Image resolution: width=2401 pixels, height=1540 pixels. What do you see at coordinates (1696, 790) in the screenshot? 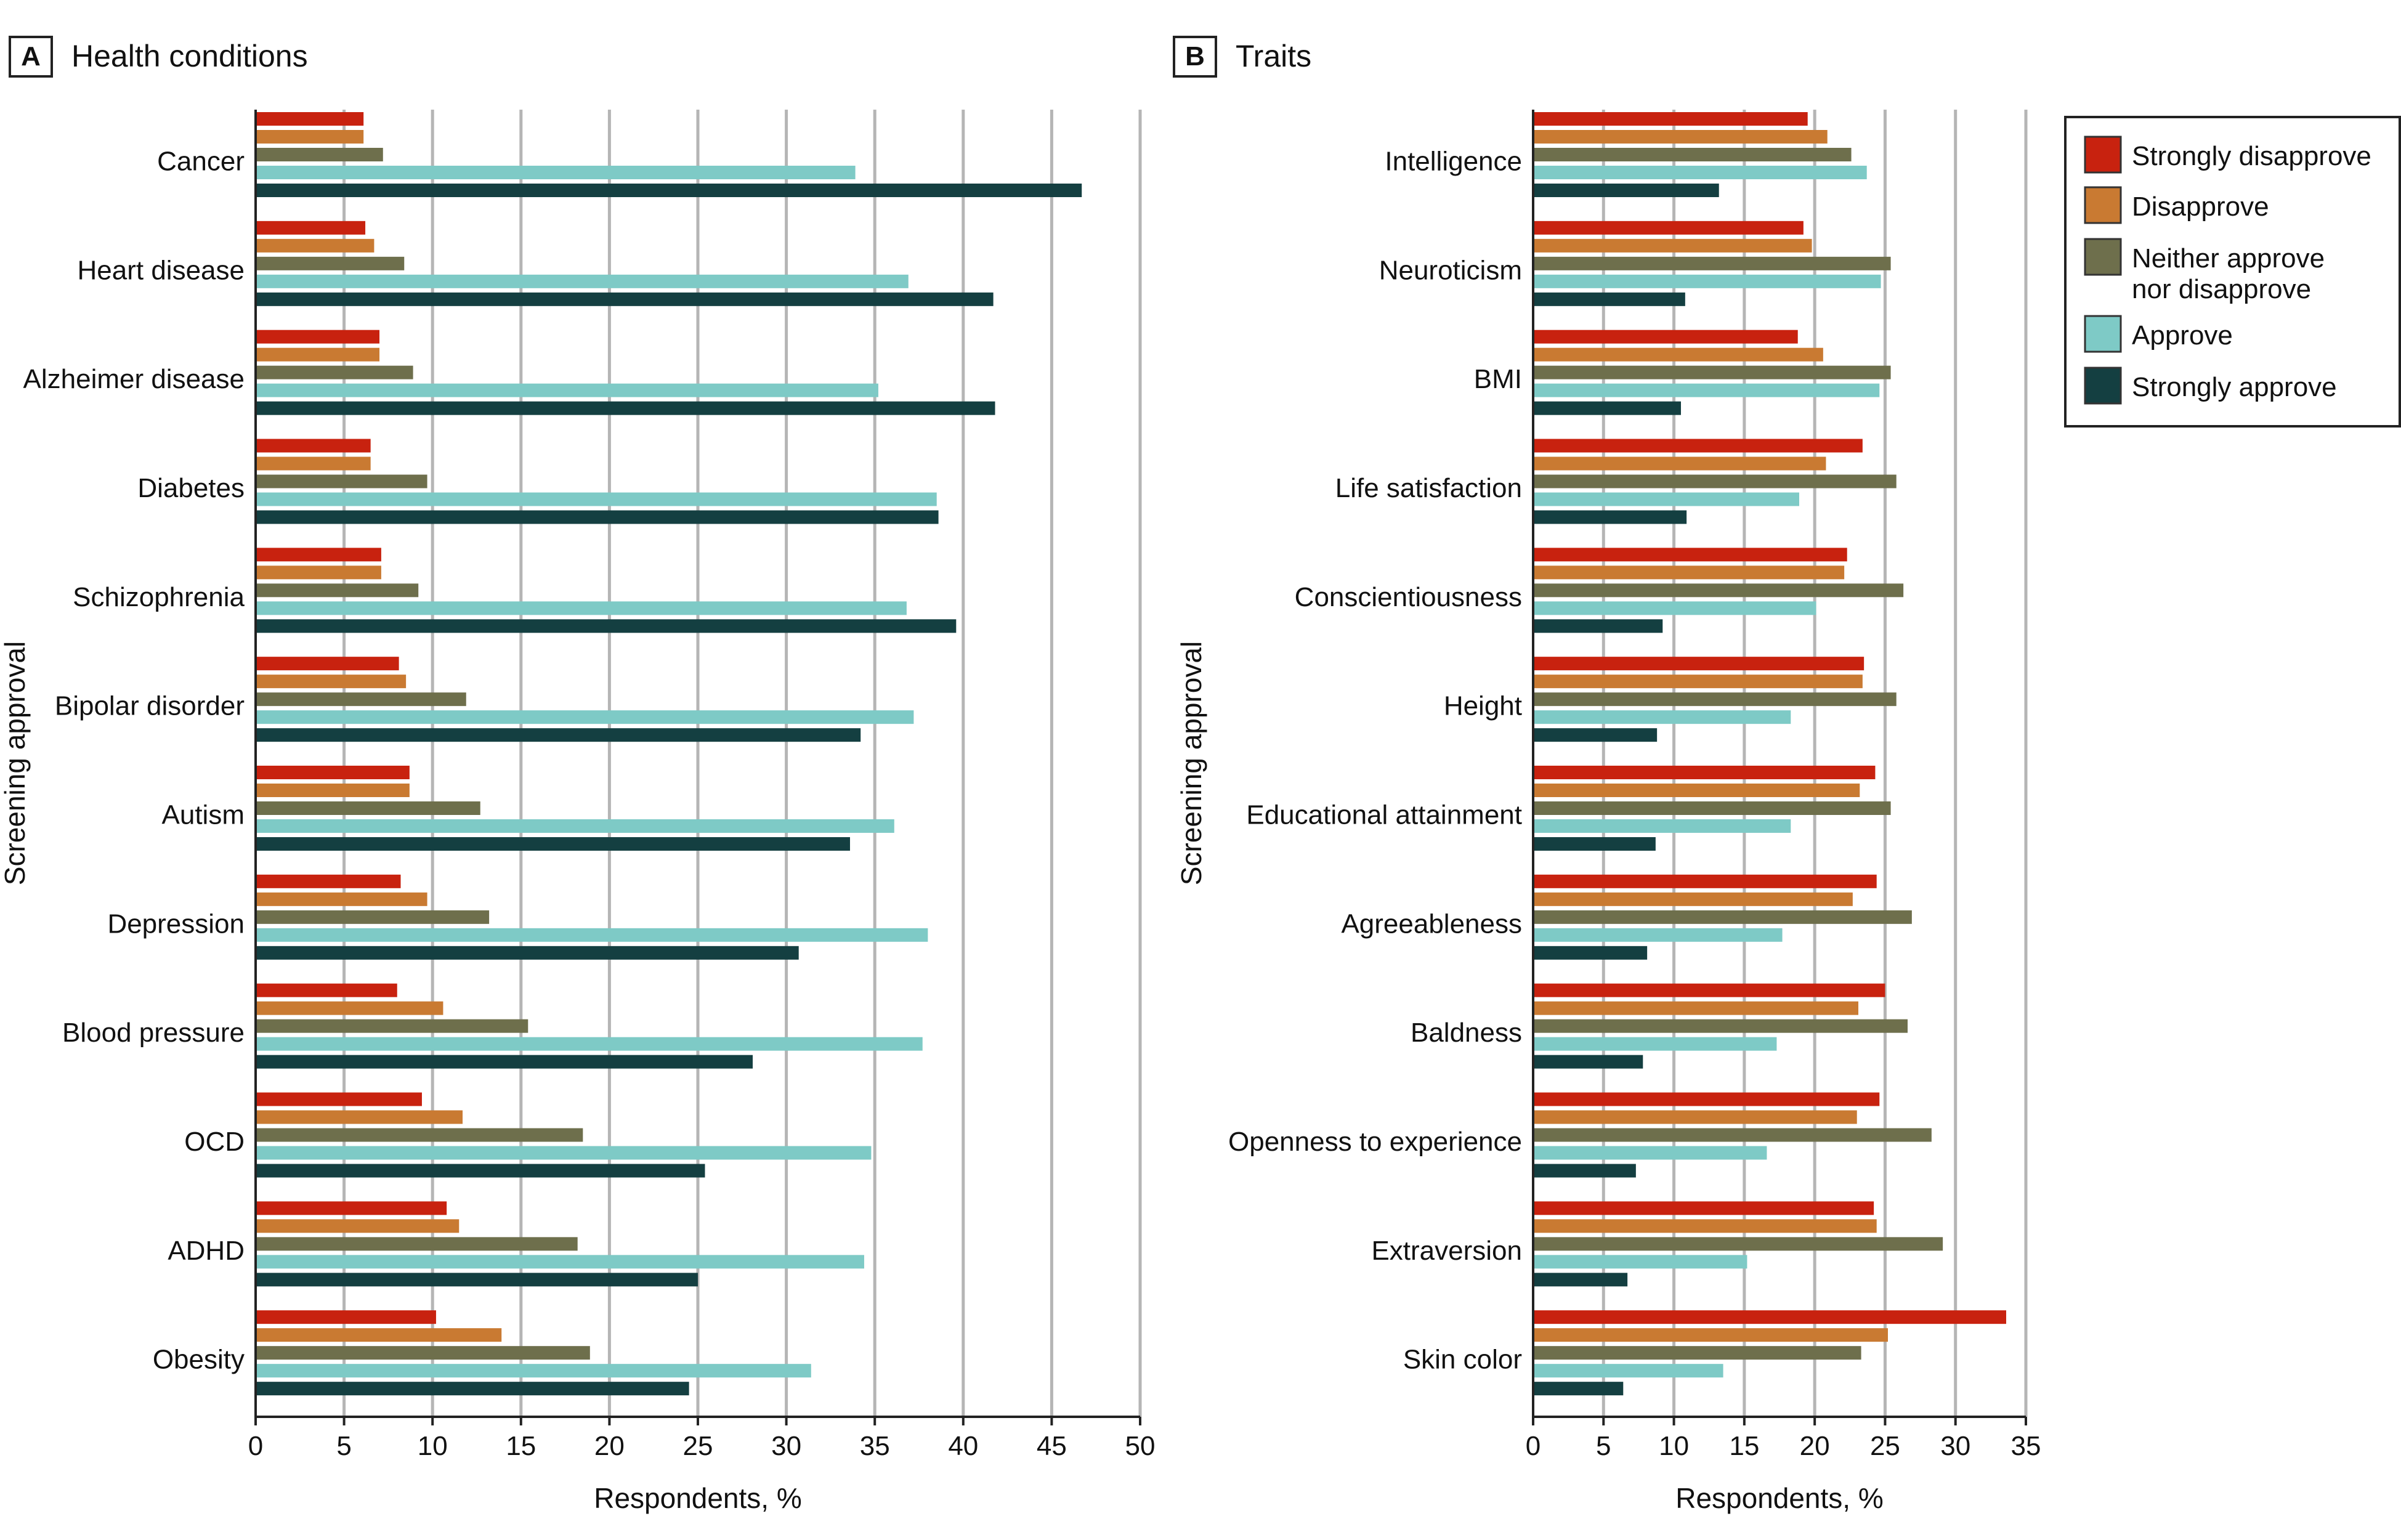
I see `bar-educational-attainment-disapprove` at bounding box center [1696, 790].